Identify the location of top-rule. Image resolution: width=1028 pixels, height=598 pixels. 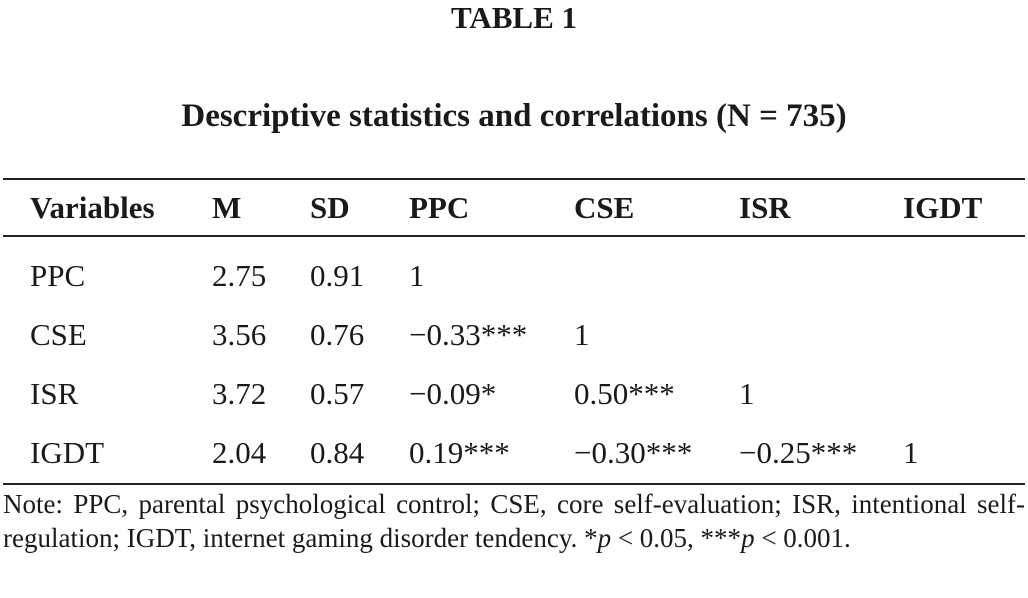
(514, 179).